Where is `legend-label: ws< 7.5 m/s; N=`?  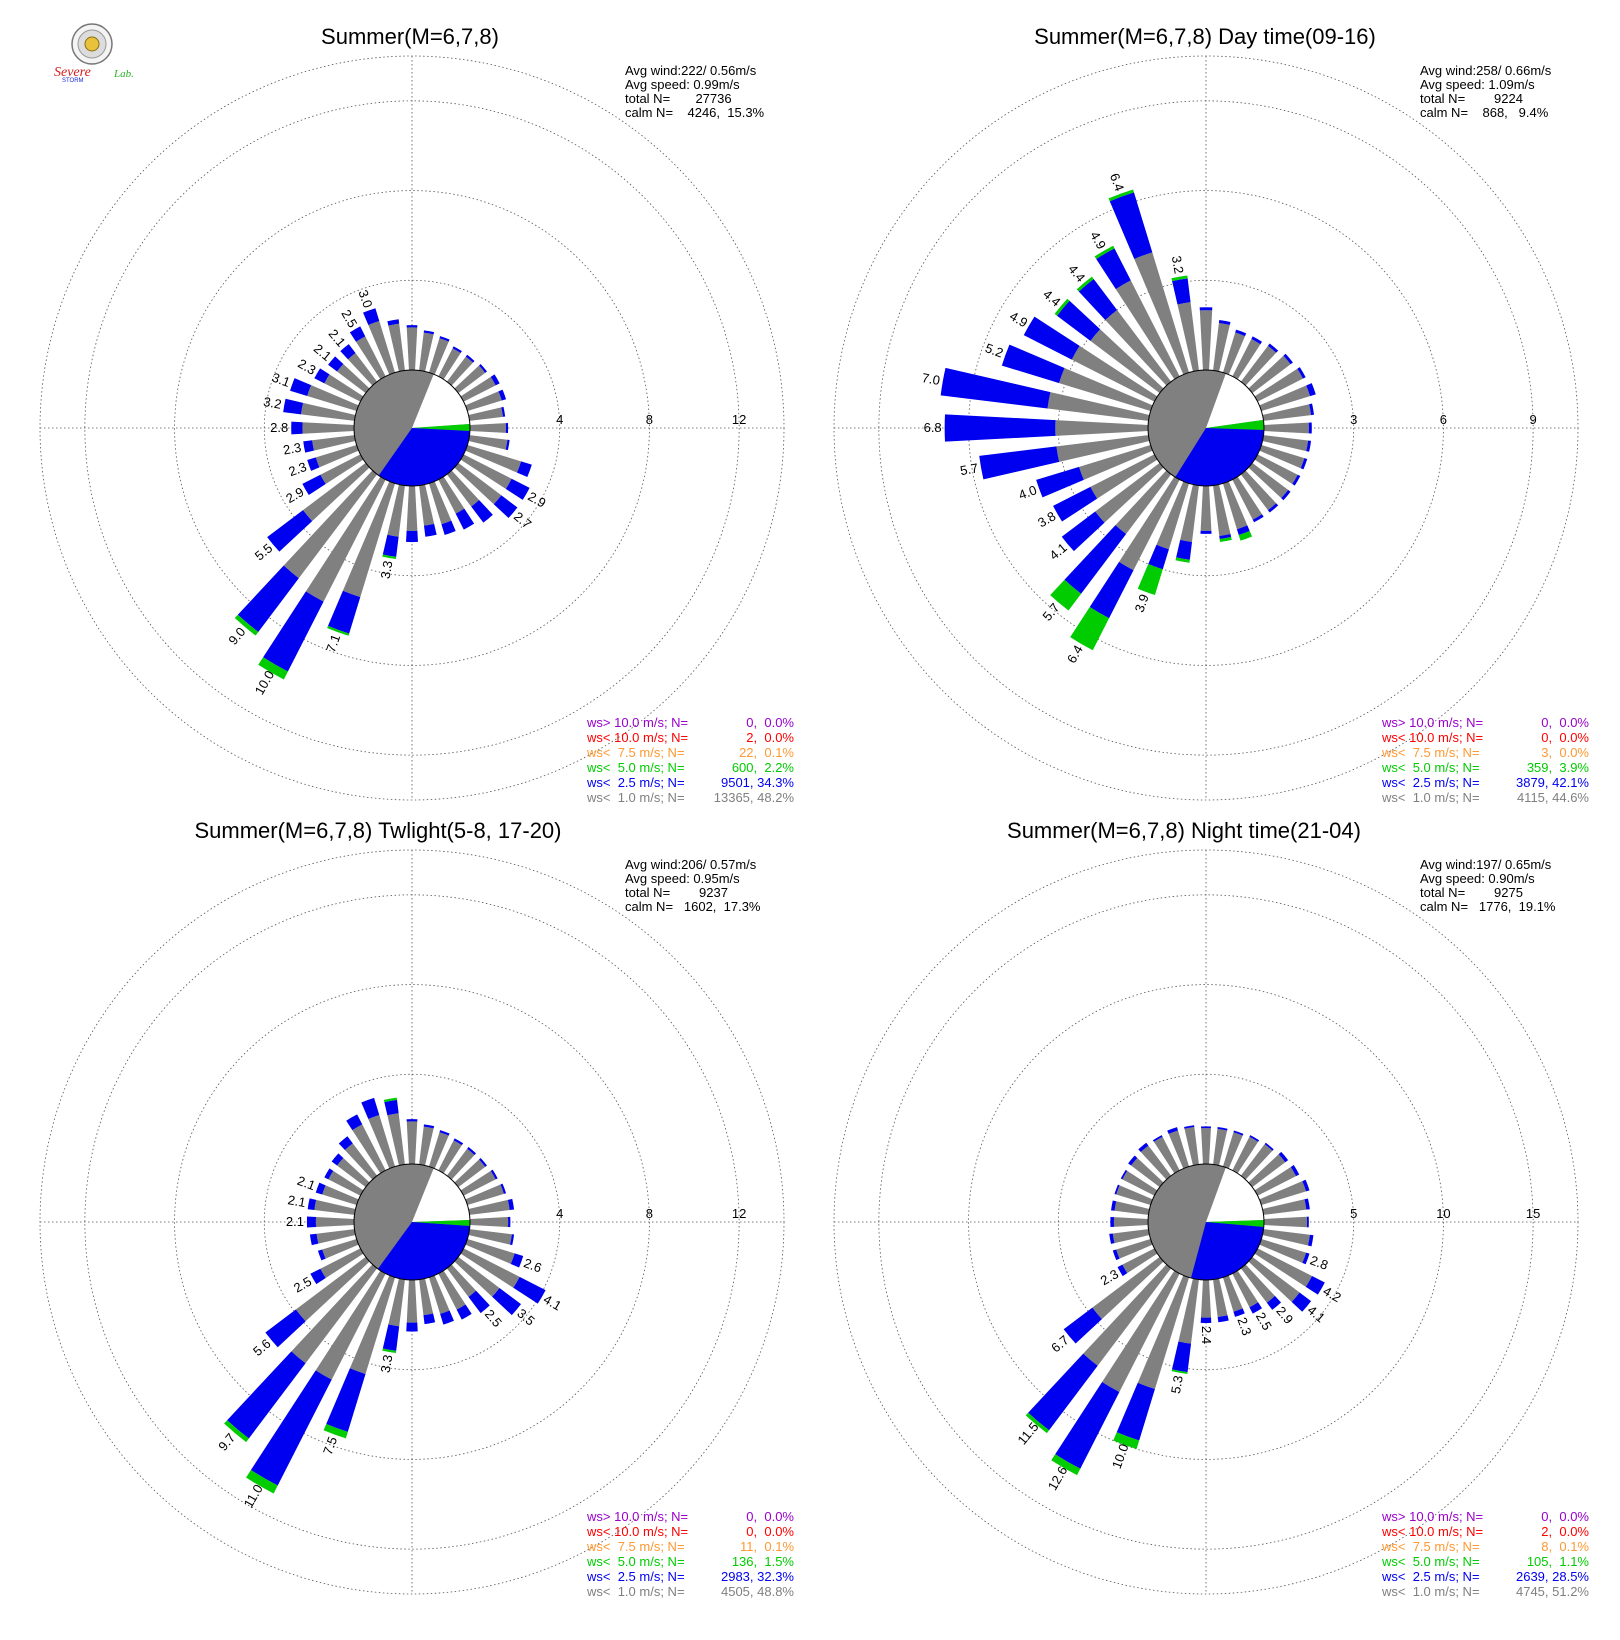
legend-label: ws< 7.5 m/s; N= is located at coordinates (1430, 1546).